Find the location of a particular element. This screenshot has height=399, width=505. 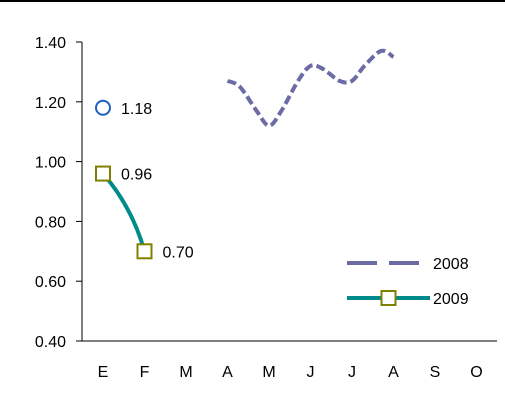

y-tick-label: 1.40 is located at coordinates (50, 43).